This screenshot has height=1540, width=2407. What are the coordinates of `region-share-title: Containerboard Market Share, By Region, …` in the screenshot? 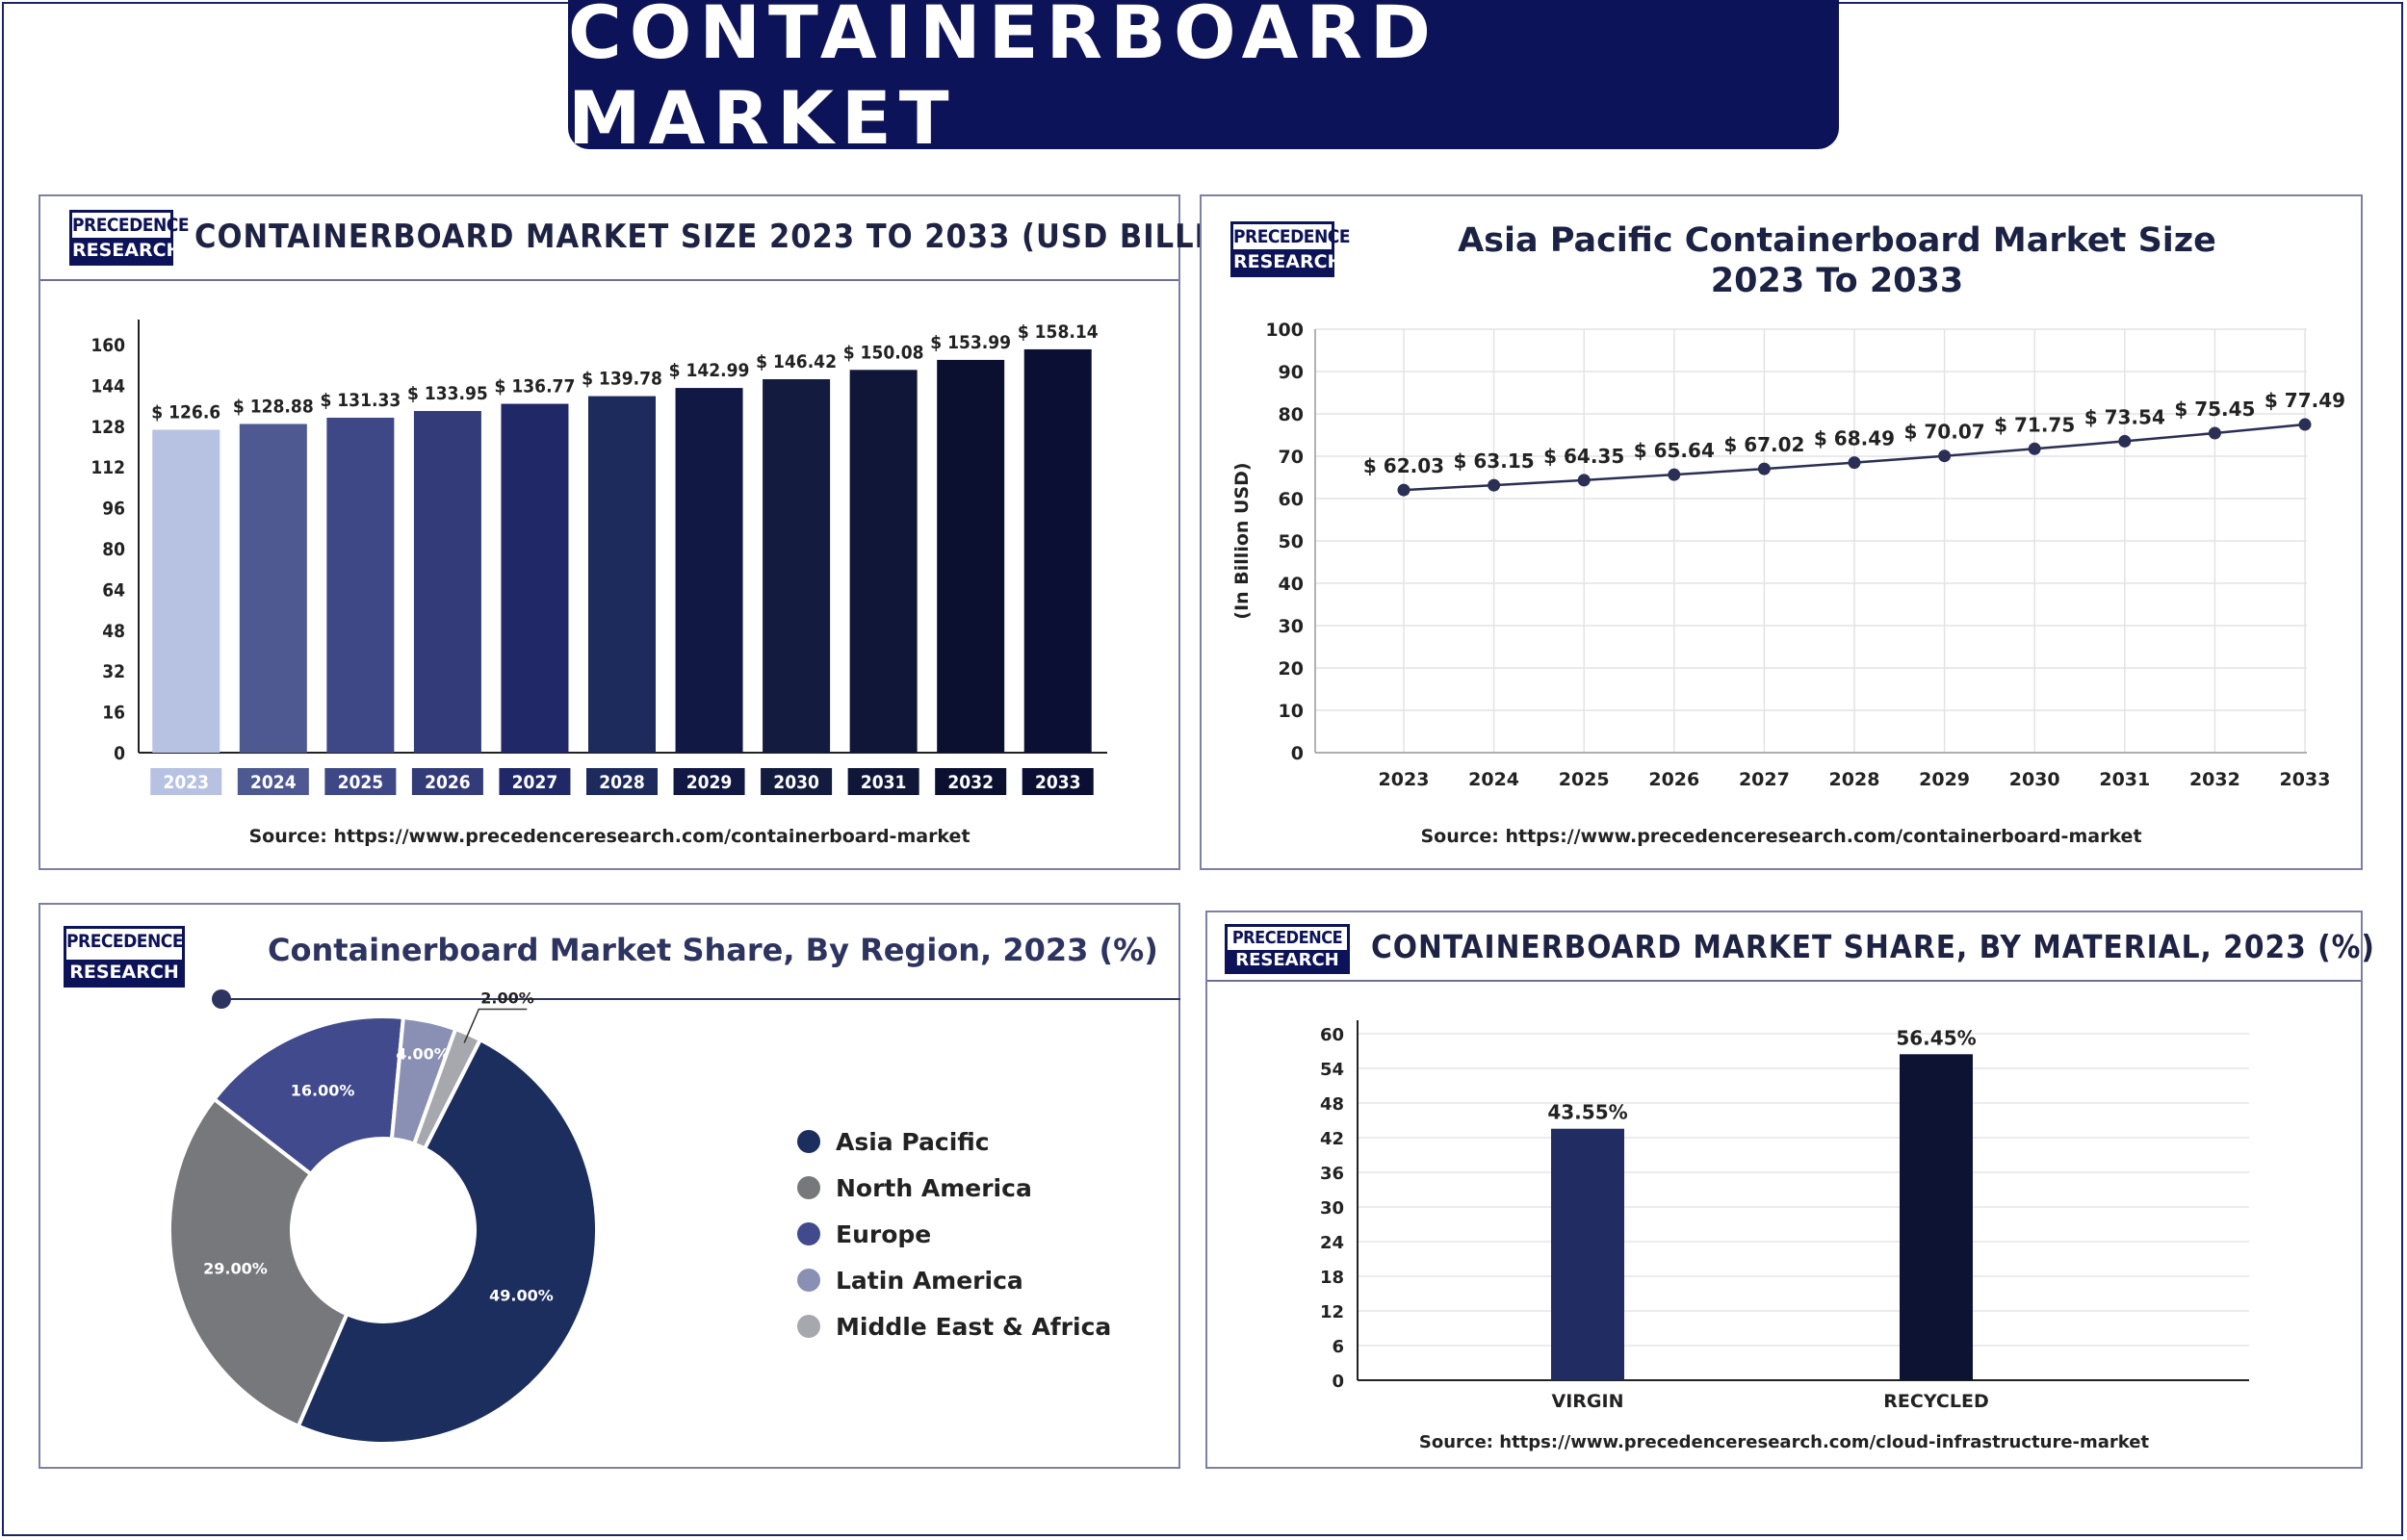 It's located at (713, 950).